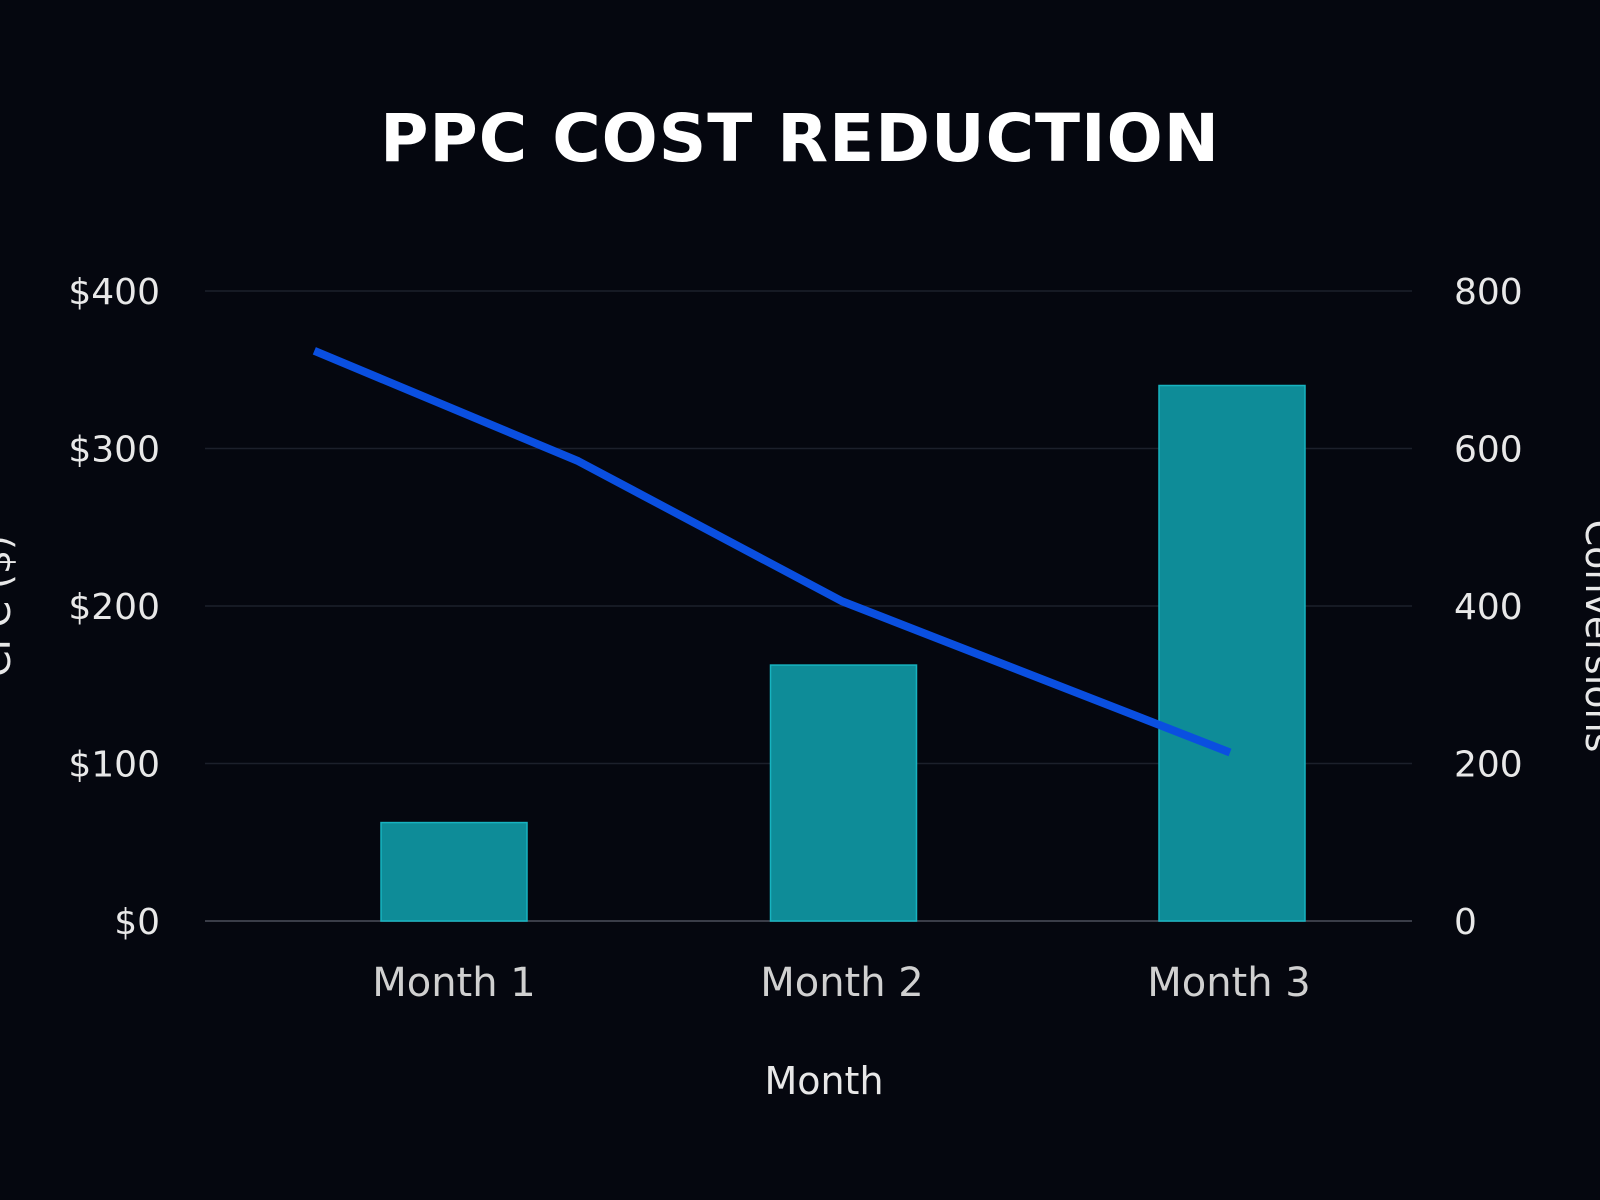 Image resolution: width=1600 pixels, height=1200 pixels. I want to click on x-tick-label: Month 2, so click(842, 983).